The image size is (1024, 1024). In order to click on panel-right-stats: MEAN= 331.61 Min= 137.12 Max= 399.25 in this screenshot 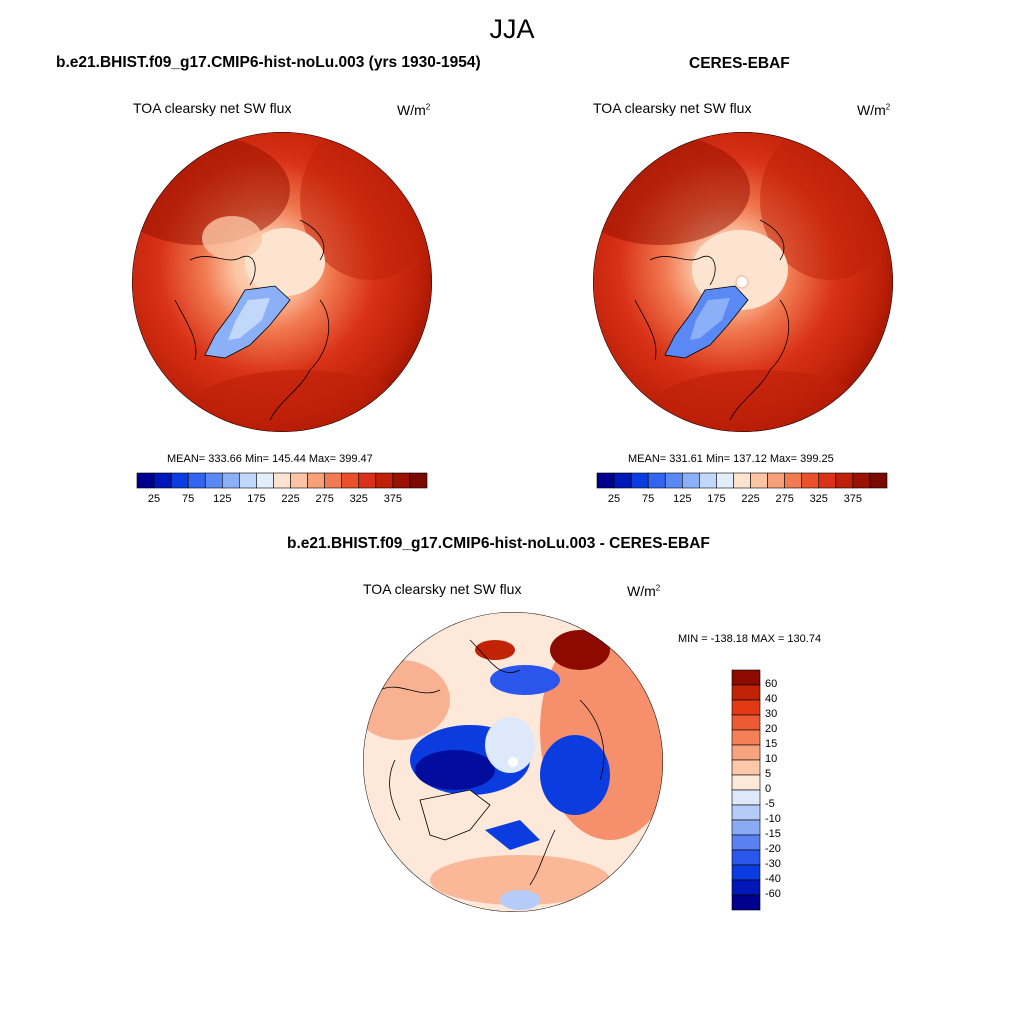, I will do `click(731, 459)`.